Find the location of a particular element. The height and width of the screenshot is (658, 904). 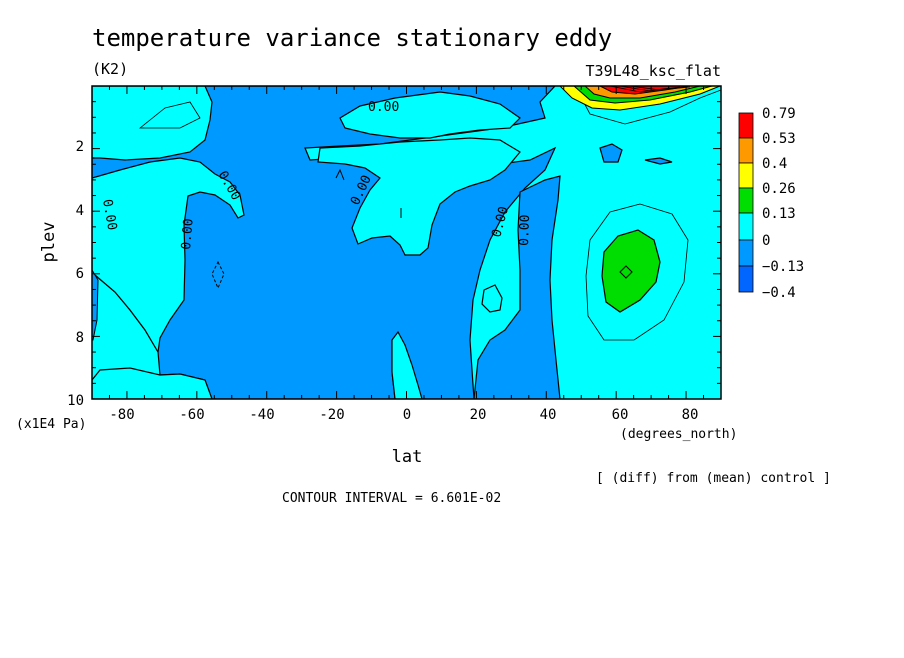

y-tick-labels: 2 4 6 8 10 is located at coordinates (75, 274).